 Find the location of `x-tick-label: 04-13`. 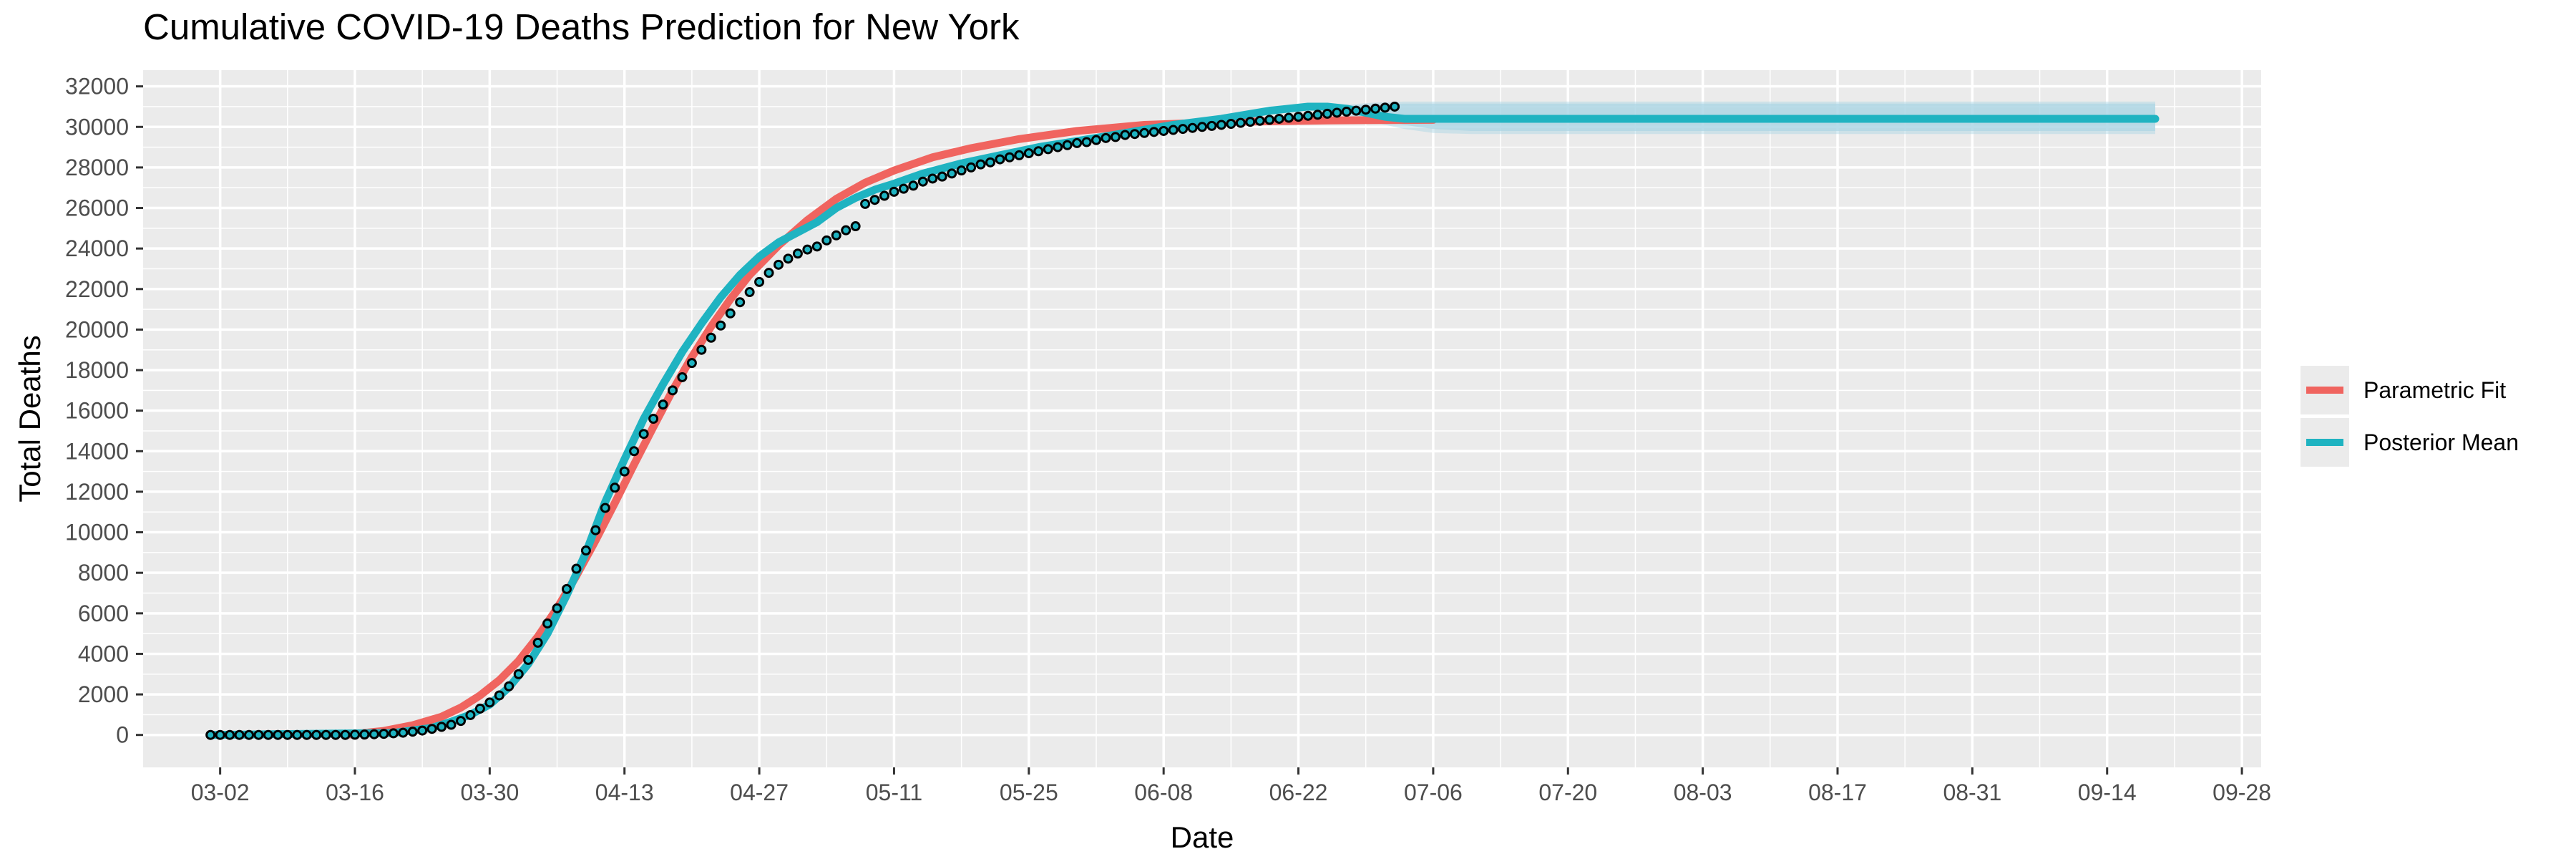

x-tick-label: 04-13 is located at coordinates (624, 792).